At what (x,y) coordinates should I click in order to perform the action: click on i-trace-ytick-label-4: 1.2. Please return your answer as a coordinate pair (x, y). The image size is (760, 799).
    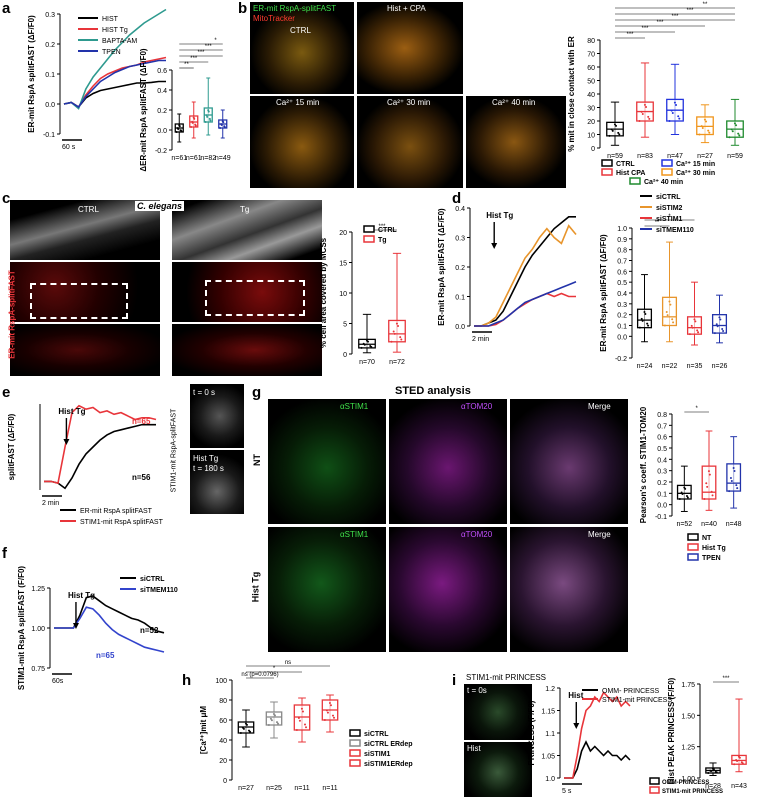
    Looking at the image, I should click on (550, 689).